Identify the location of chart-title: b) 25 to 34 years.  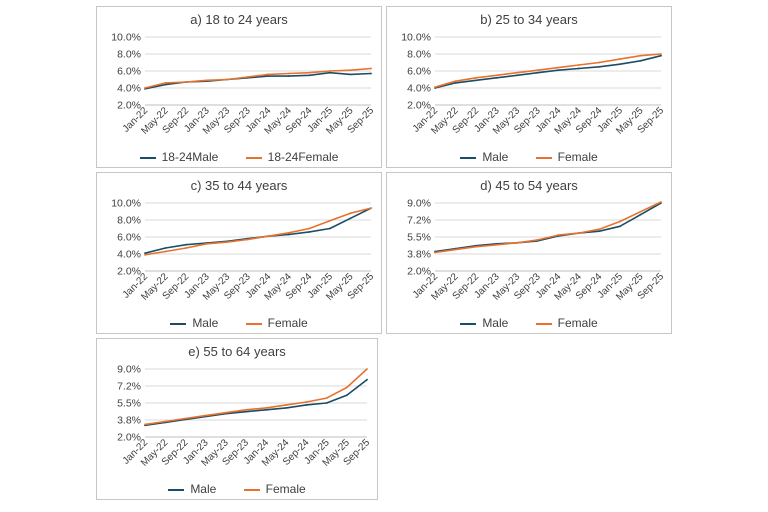
(529, 19).